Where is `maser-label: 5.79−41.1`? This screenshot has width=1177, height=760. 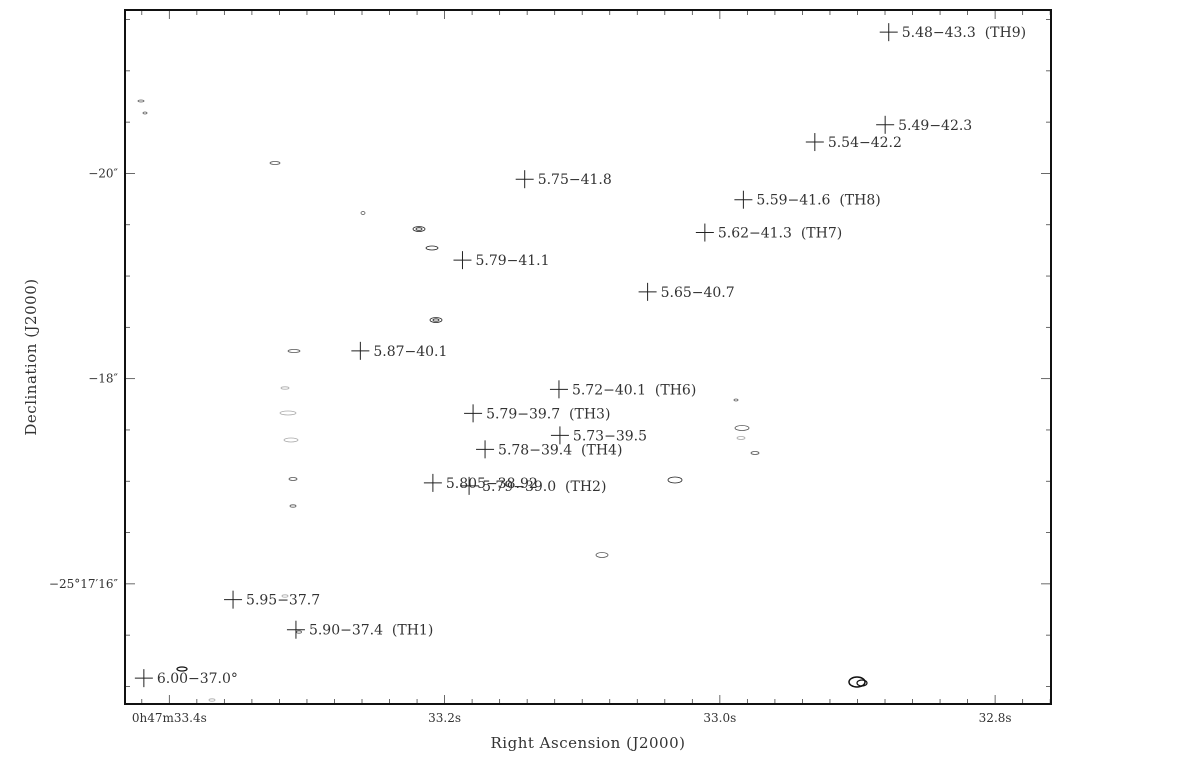 maser-label: 5.79−41.1 is located at coordinates (512, 261).